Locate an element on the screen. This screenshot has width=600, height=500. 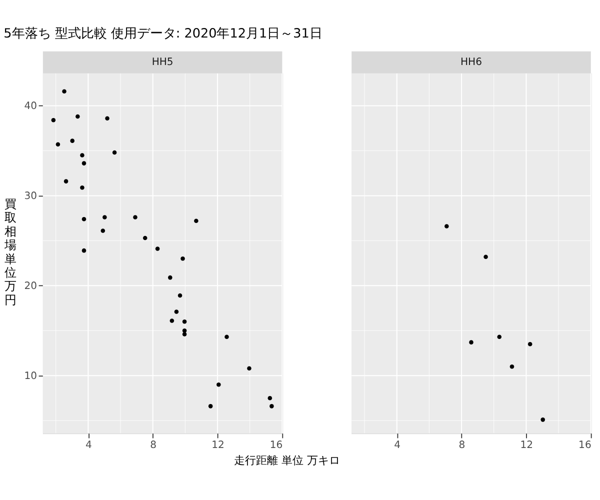
y-tick-label: 40 is located at coordinates (30, 106).